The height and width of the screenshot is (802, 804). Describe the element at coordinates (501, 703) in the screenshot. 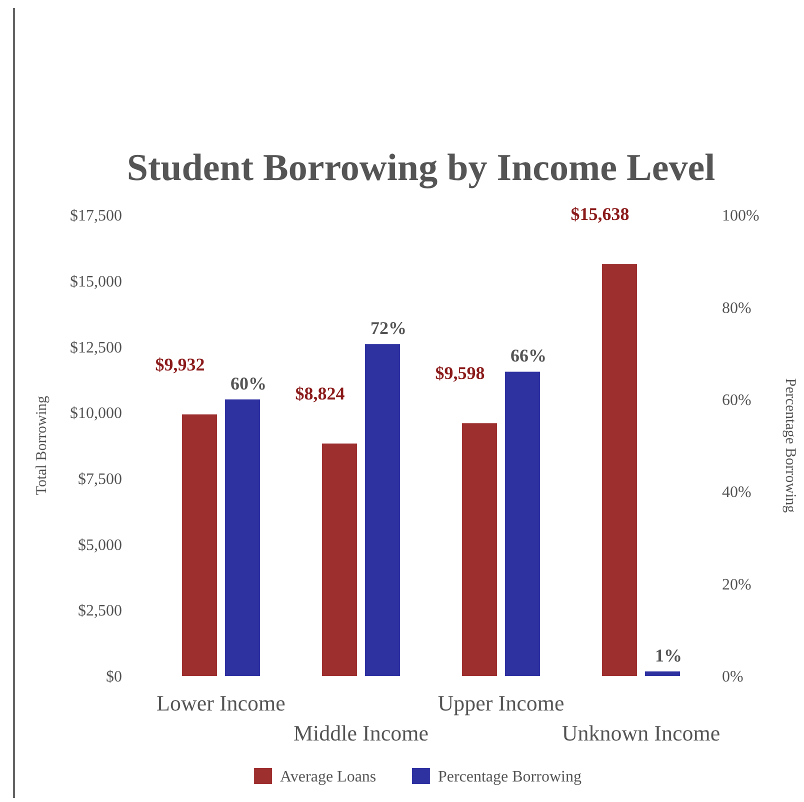

I see `x-tick-label: Upper Income` at that location.